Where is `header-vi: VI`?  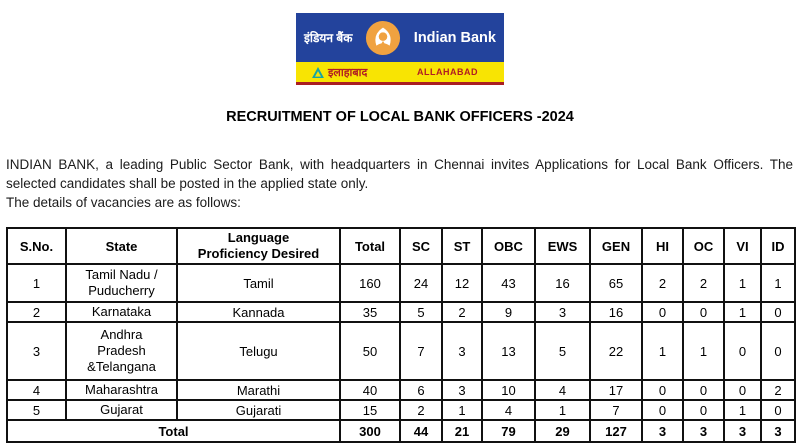
header-vi: VI is located at coordinates (742, 246).